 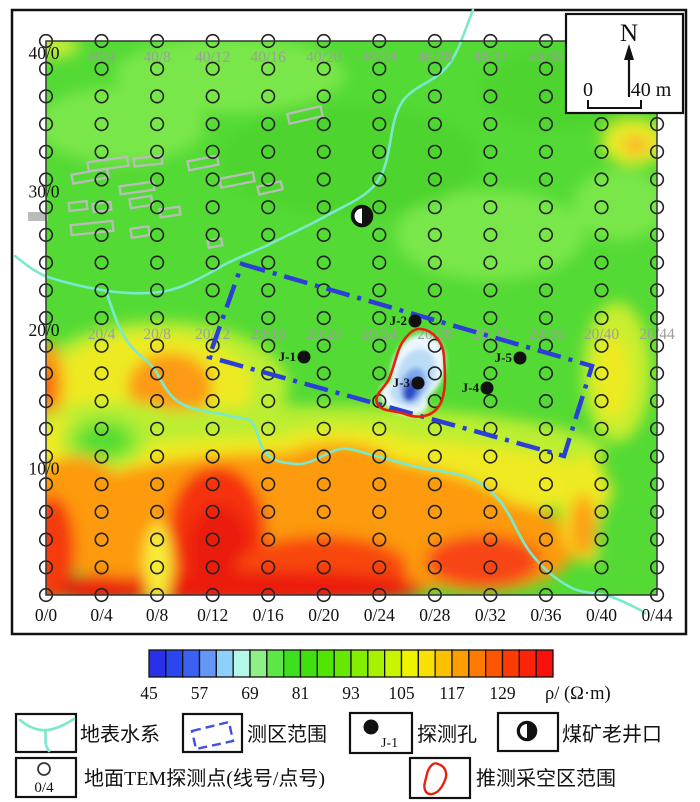 What do you see at coordinates (379, 615) in the screenshot?
I see `station-number-label: 0/24` at bounding box center [379, 615].